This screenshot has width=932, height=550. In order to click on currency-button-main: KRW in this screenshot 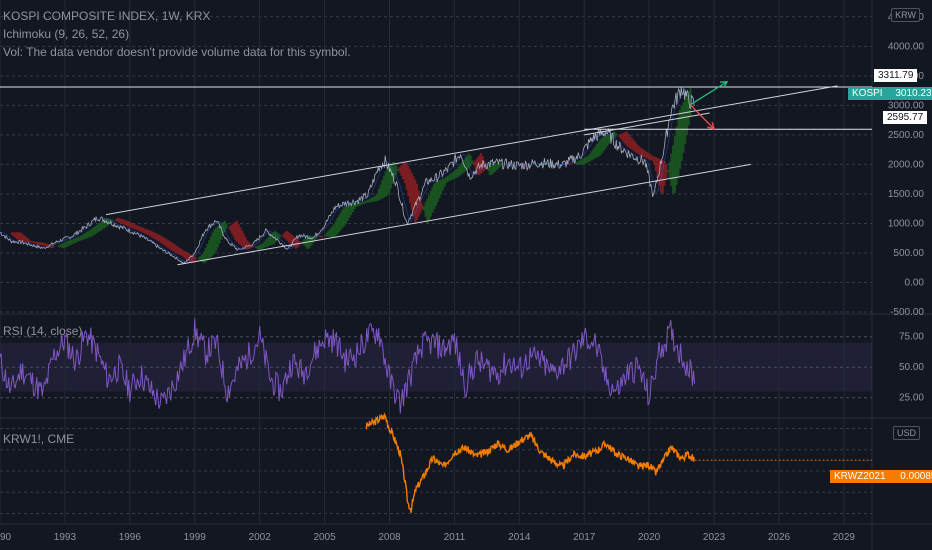, I will do `click(905, 15)`.